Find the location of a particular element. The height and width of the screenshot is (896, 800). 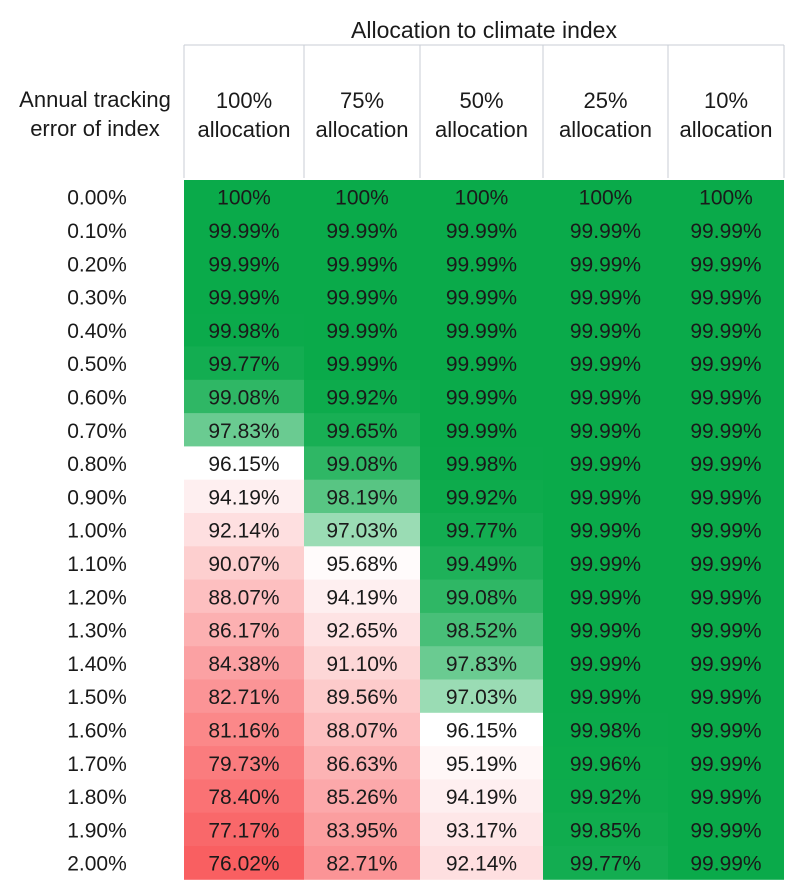

cell-value-label: 97.83% is located at coordinates (243, 431).